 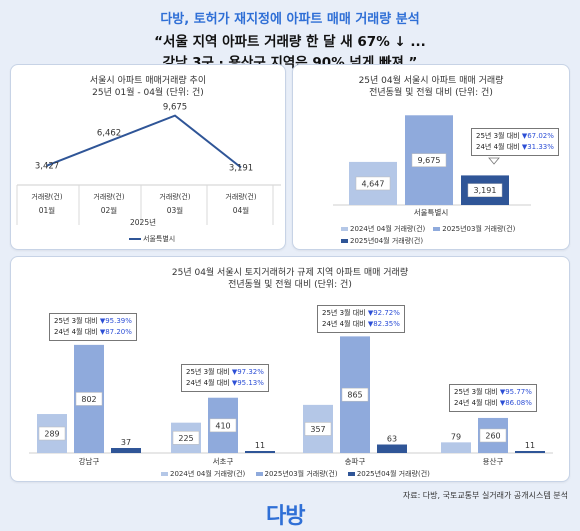 I want to click on callout-label-2: 24년 4월 대비, so click(x=498, y=147).